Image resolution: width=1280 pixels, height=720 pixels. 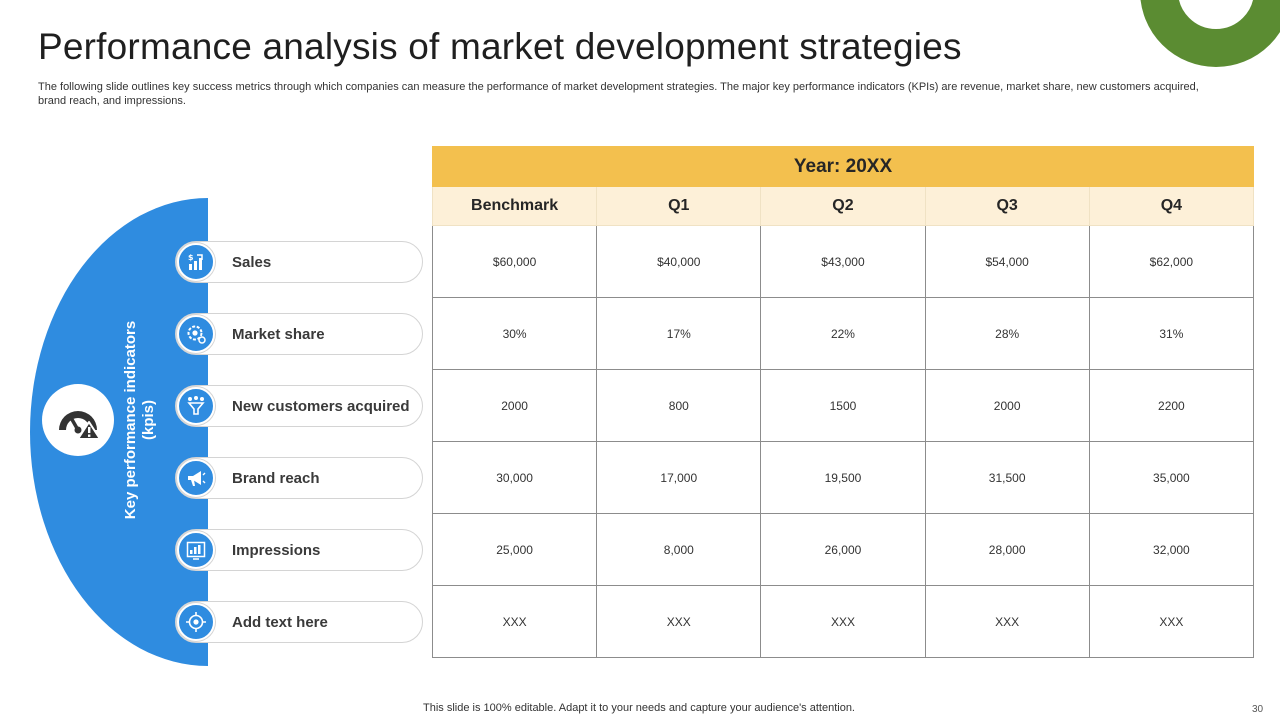 I want to click on table-row: XXX XXX XXX XXX XXX, so click(x=843, y=621).